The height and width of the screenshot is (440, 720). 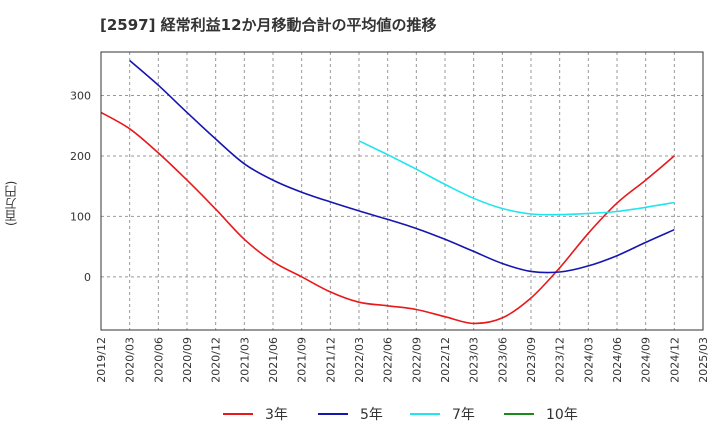 What do you see at coordinates (617, 360) in the screenshot?
I see `x-tick-label: 2024/06` at bounding box center [617, 360].